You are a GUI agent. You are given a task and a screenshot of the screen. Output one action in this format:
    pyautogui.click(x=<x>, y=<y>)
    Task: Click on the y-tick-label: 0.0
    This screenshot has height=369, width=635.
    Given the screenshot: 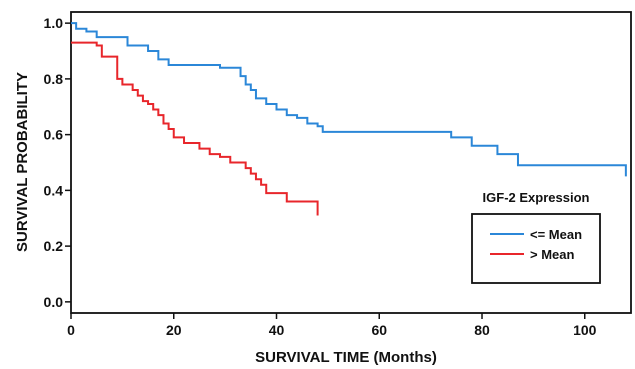 What is the action you would take?
    pyautogui.click(x=54, y=302)
    